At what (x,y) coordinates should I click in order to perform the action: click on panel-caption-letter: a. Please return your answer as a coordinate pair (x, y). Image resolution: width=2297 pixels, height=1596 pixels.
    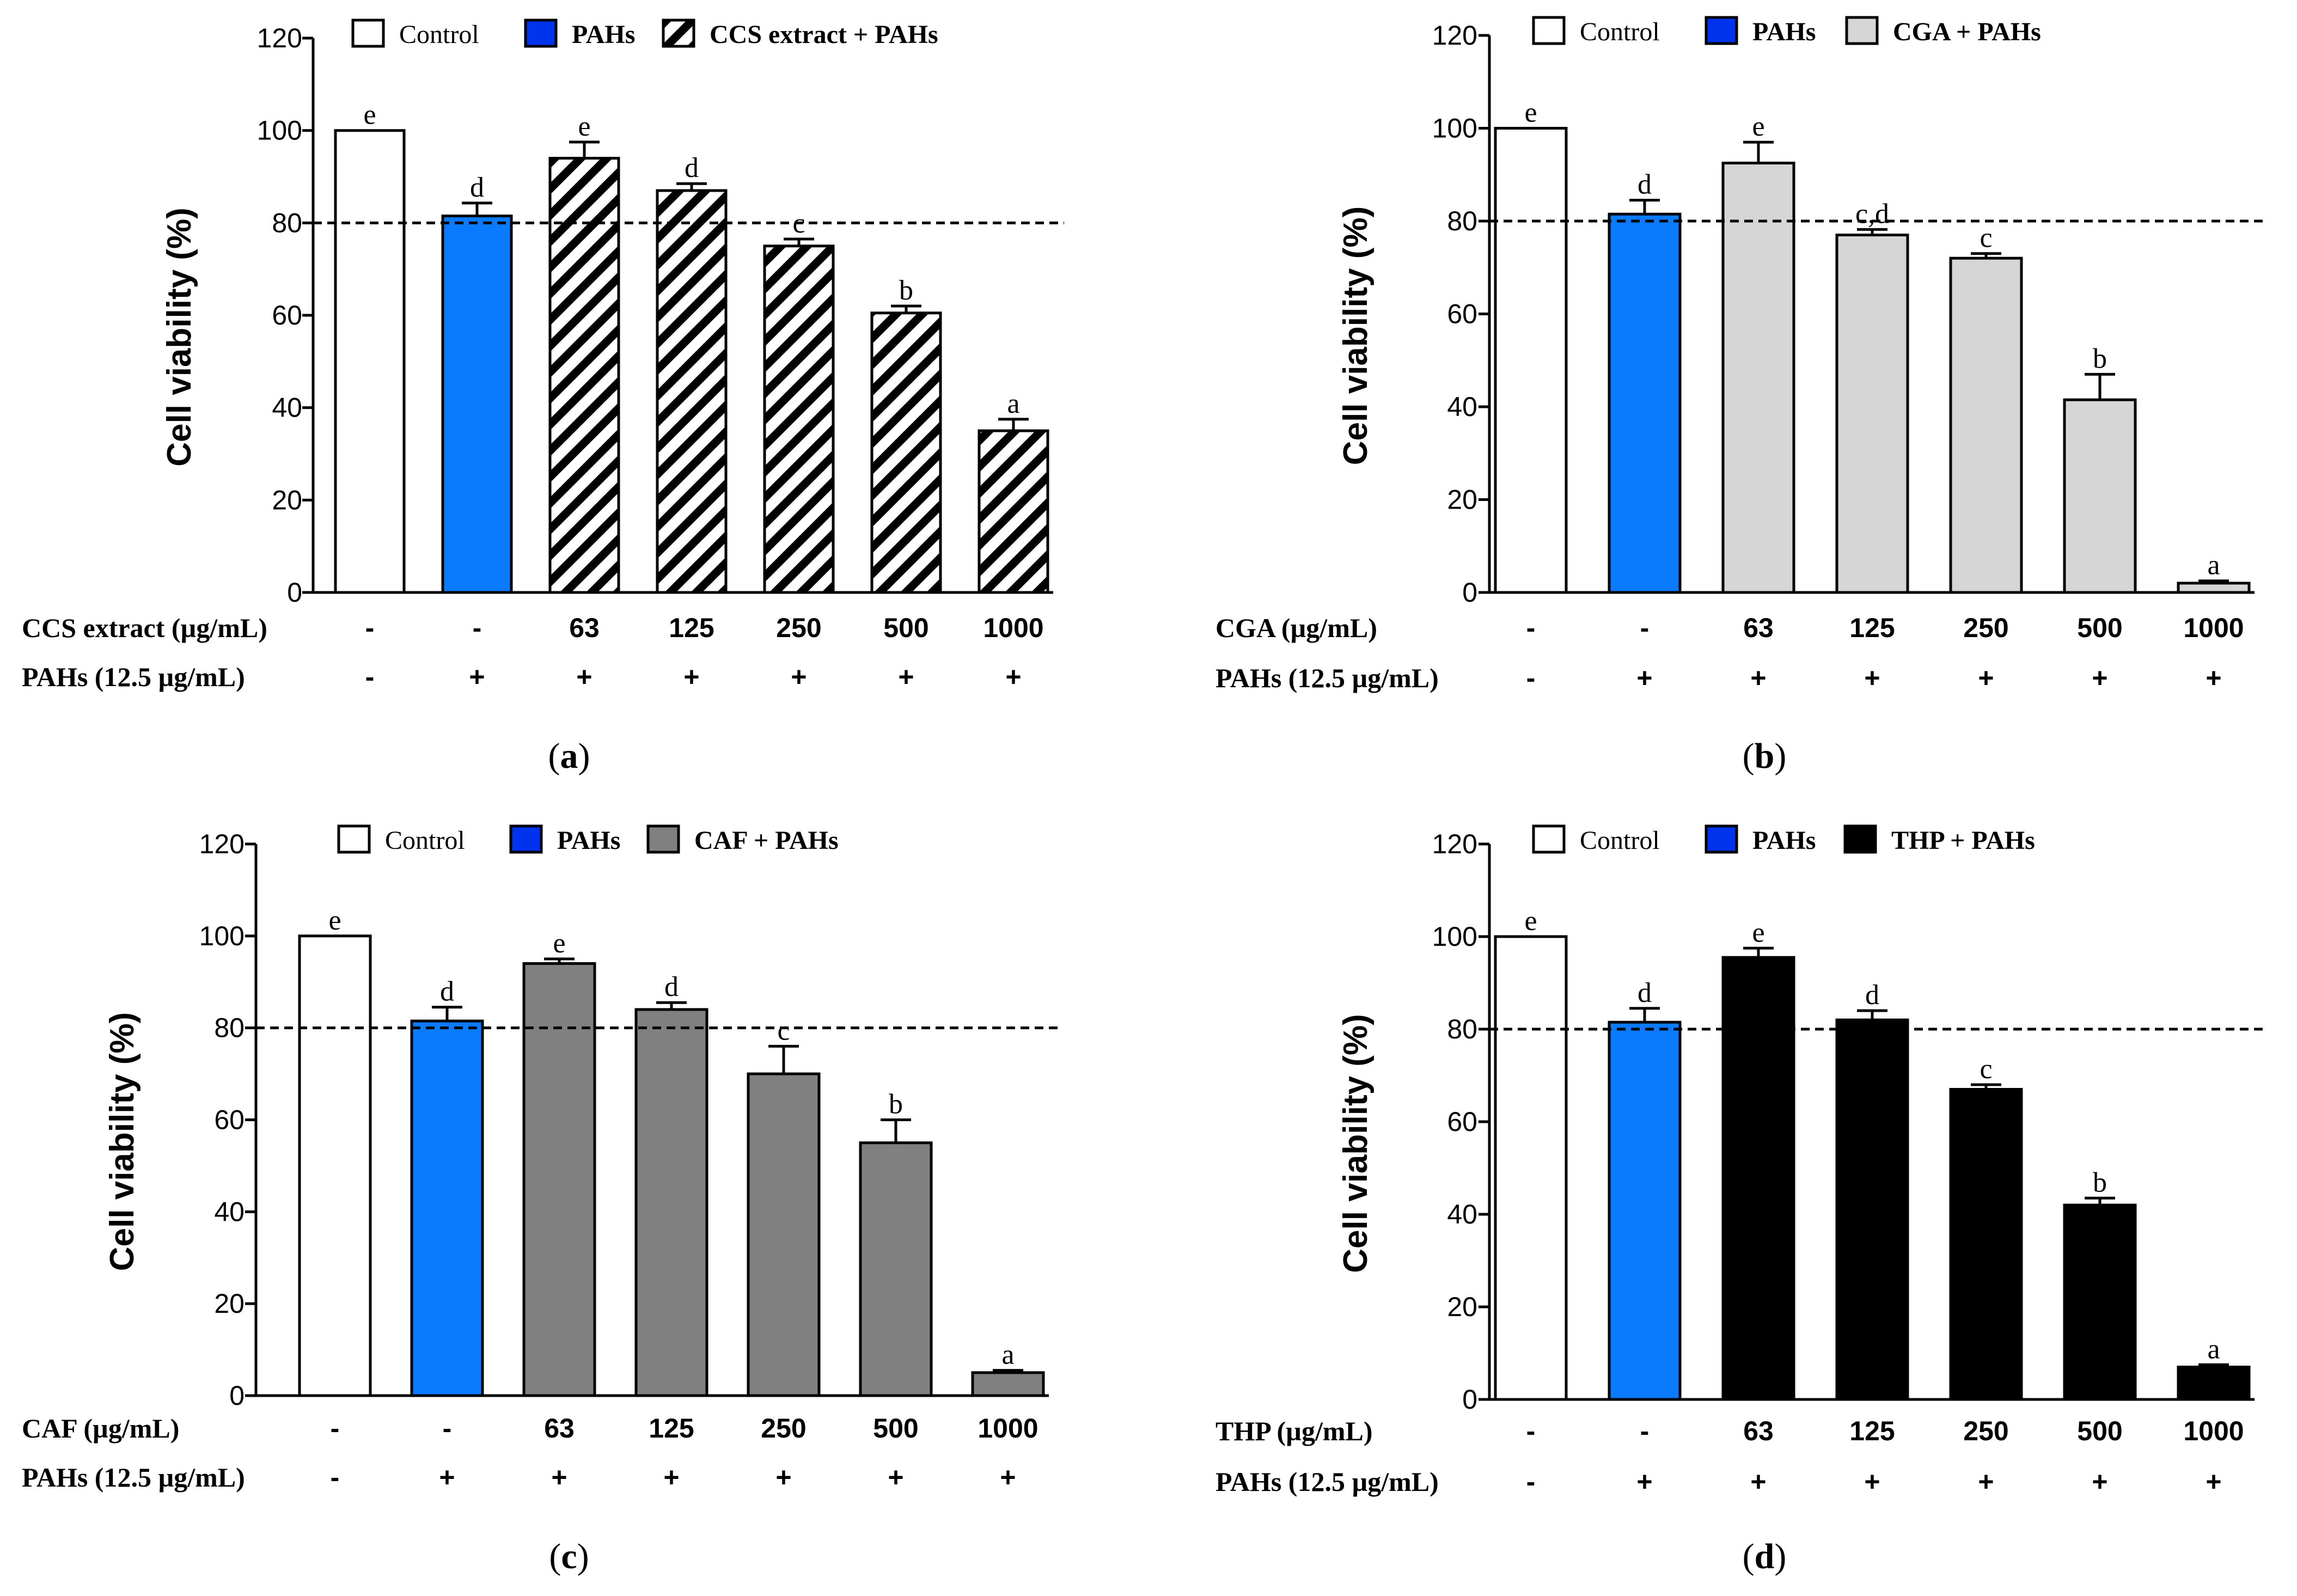
    Looking at the image, I should click on (569, 756).